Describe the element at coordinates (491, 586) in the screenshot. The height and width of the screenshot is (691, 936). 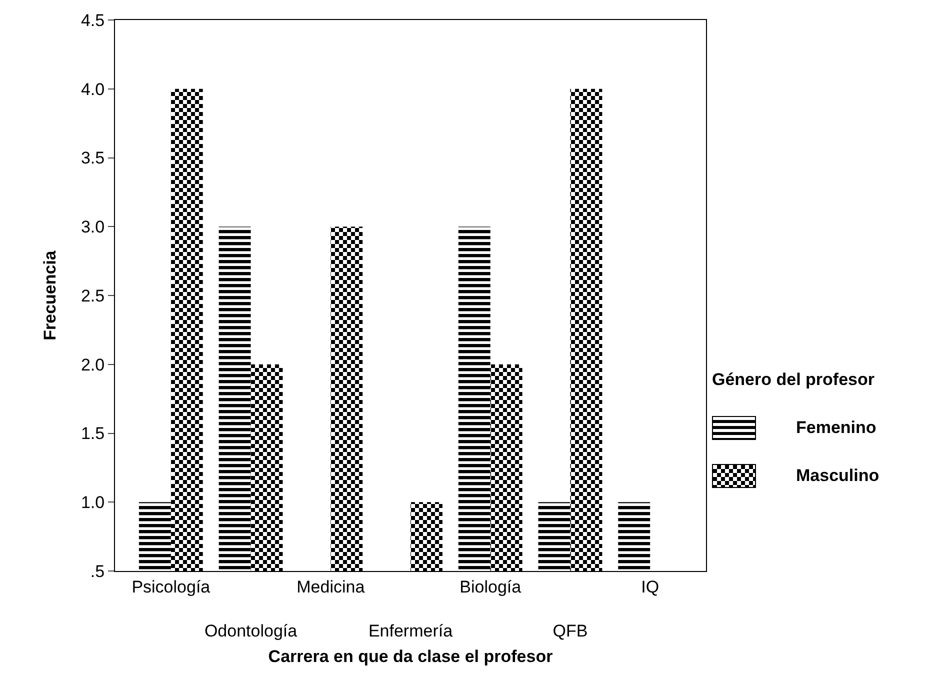
I see `x-tick-label: Biología` at that location.